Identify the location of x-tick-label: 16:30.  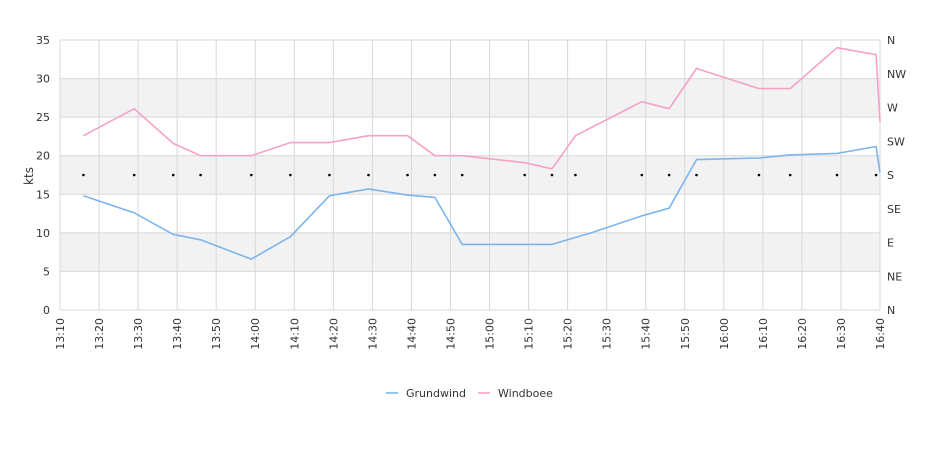
(841, 334).